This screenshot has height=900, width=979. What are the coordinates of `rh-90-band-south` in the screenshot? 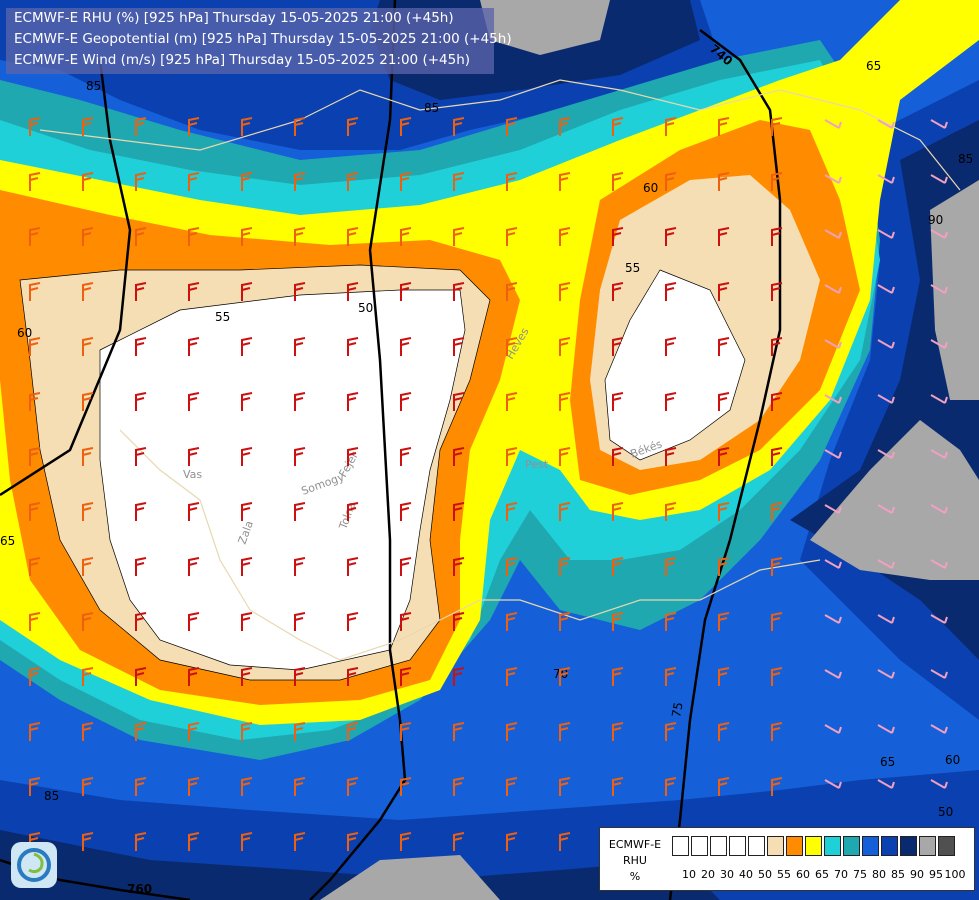 It's located at (360, 865).